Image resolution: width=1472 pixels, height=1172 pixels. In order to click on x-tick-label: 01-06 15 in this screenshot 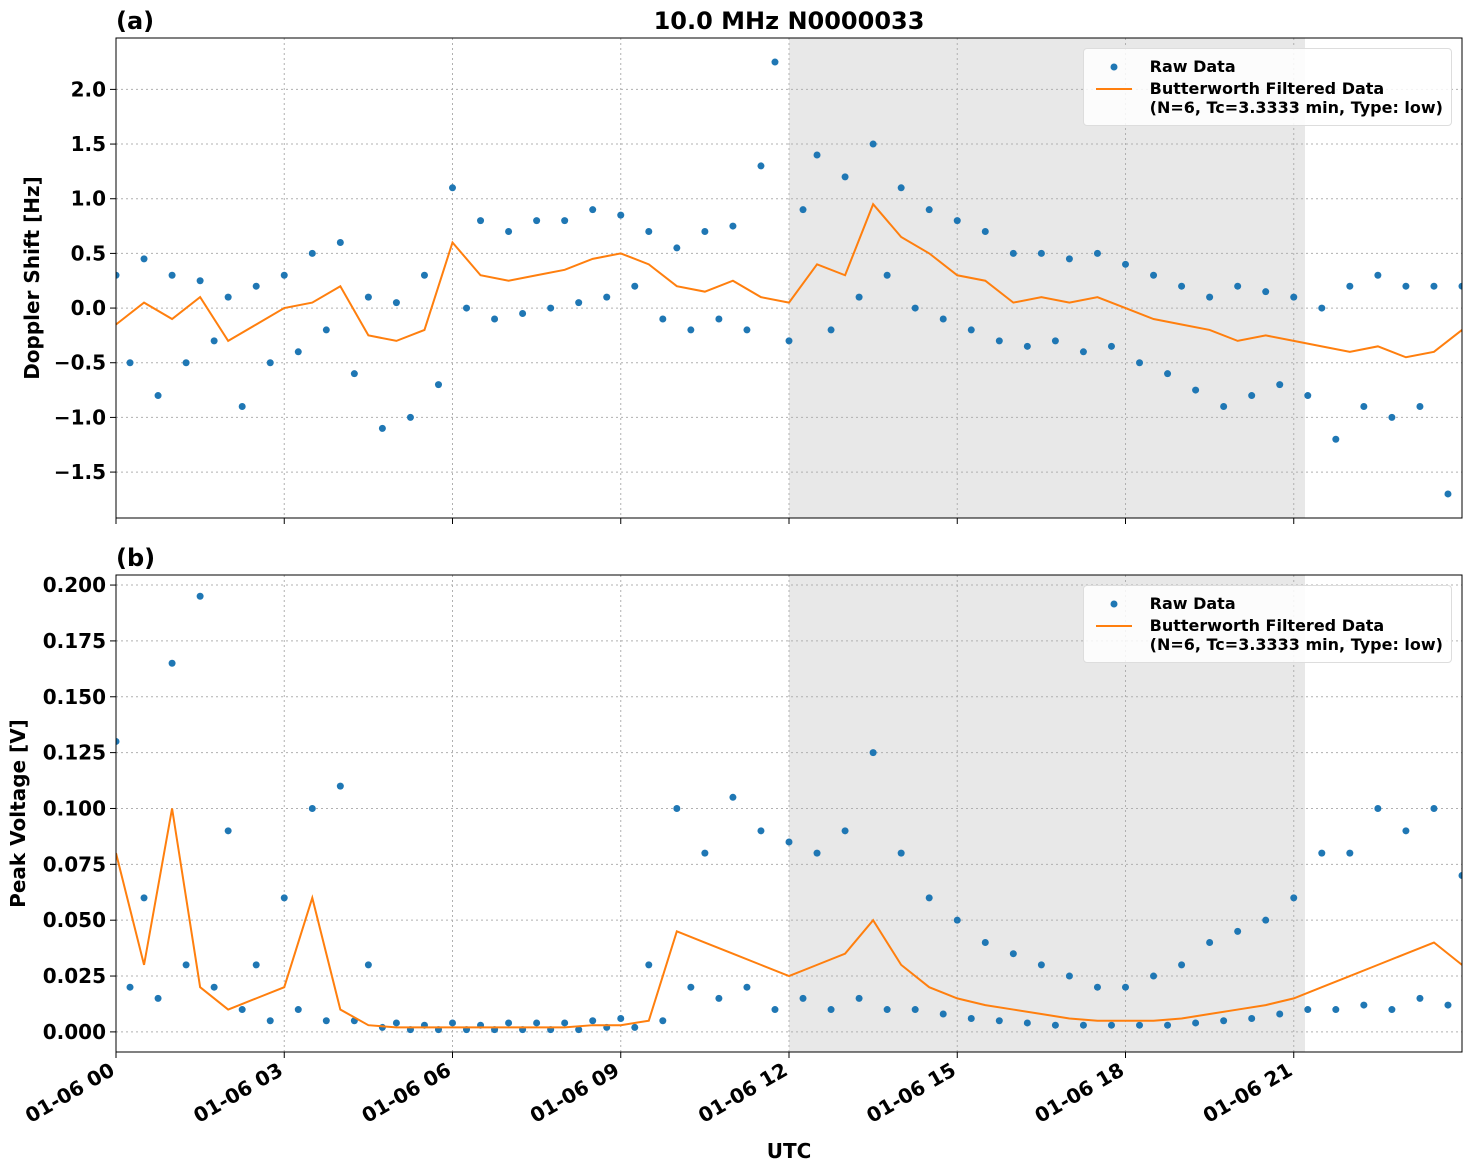, I will do `click(911, 1093)`.